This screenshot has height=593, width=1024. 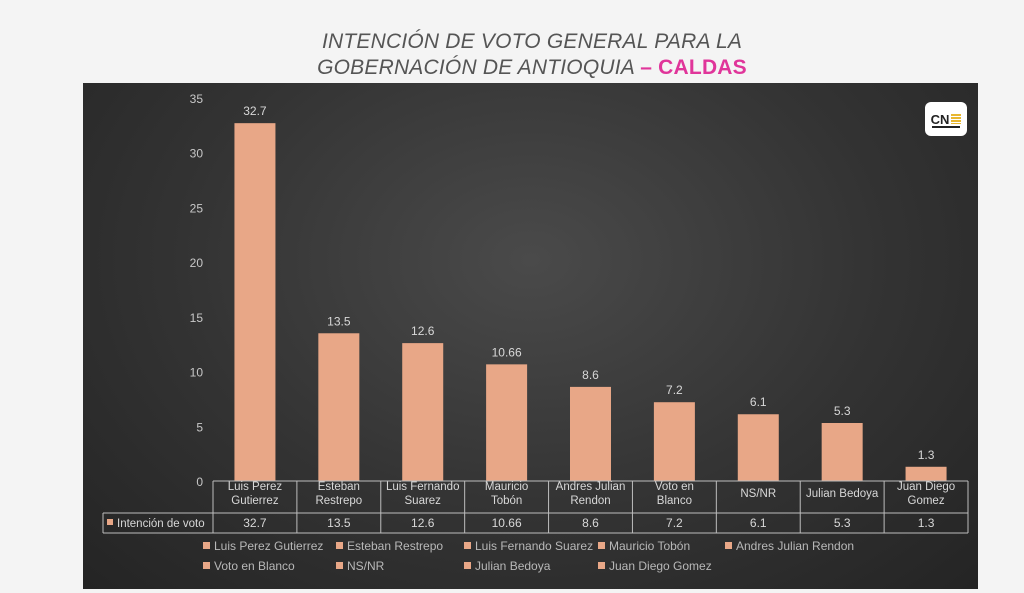 What do you see at coordinates (423, 501) in the screenshot?
I see `category-label: Suarez` at bounding box center [423, 501].